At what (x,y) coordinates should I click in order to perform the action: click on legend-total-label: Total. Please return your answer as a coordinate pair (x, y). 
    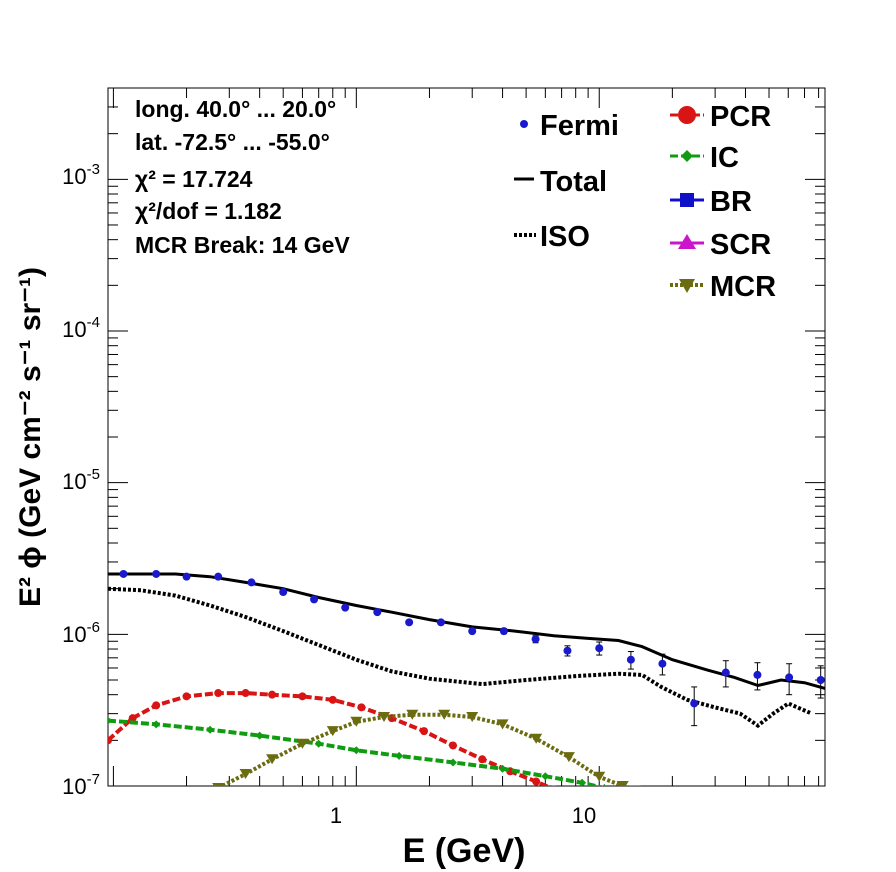
    Looking at the image, I should click on (573, 182).